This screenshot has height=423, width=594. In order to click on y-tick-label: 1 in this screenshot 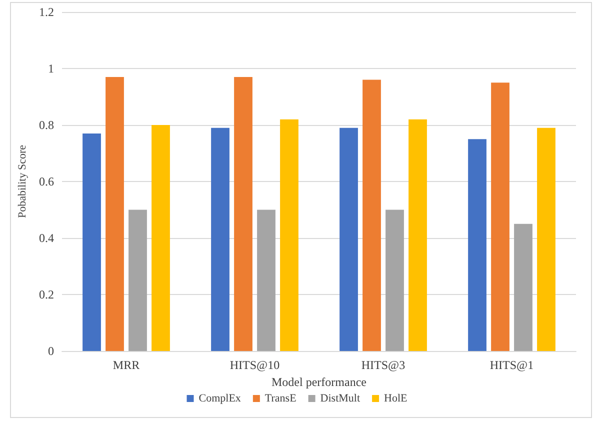, I will do `click(51, 69)`.